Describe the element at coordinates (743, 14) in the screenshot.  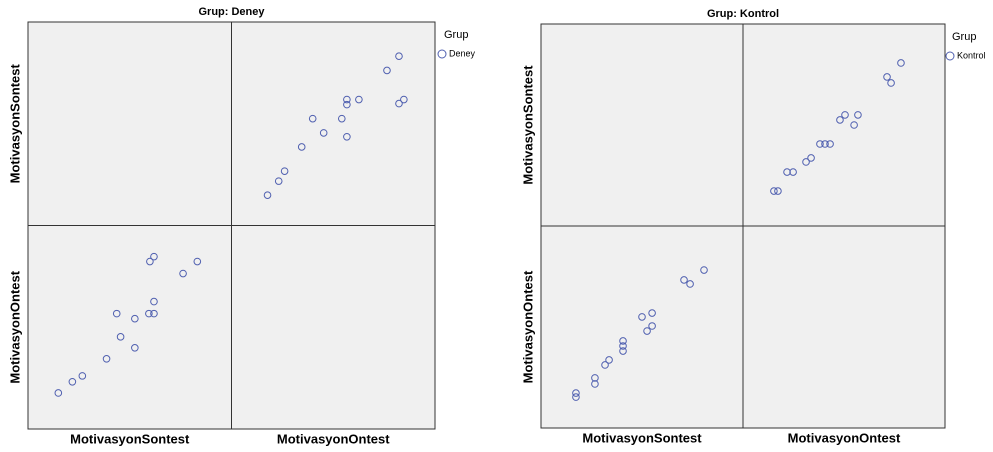
I see `chart-title: Grup: Kontrol` at that location.